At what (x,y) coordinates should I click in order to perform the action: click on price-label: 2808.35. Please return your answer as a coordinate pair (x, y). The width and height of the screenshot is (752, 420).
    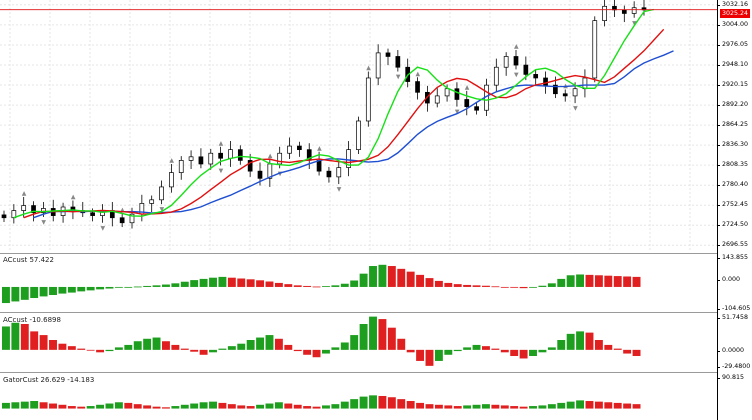
    Looking at the image, I should click on (732, 165).